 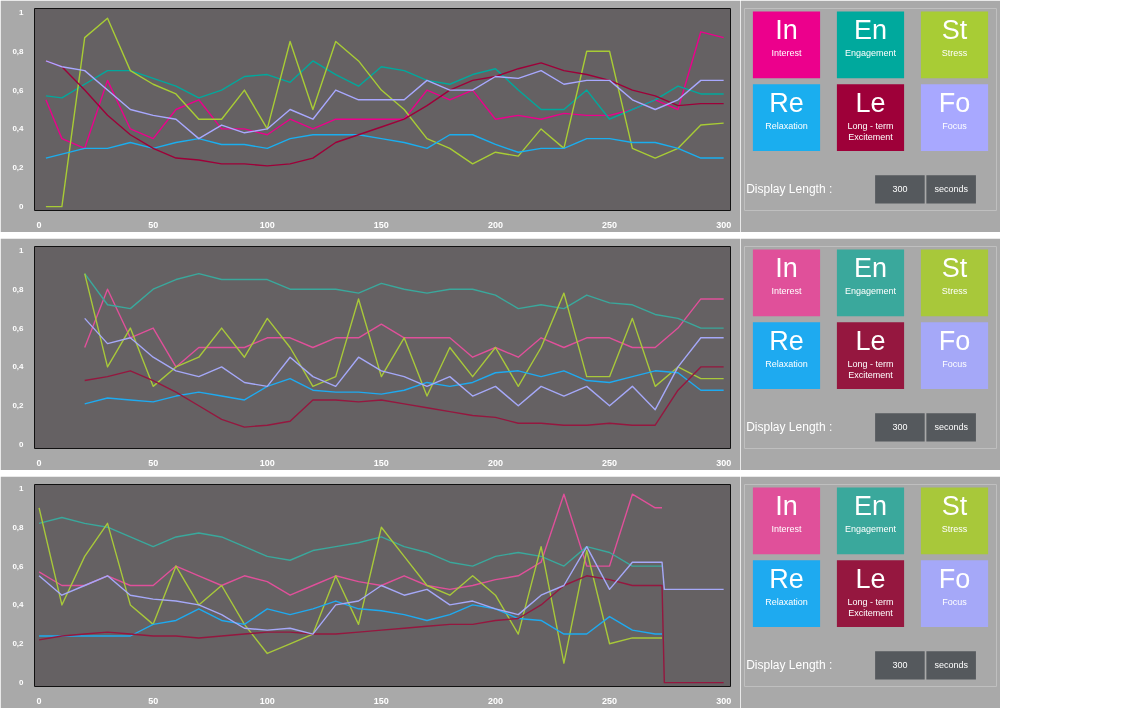 I want to click on text: In Interest, so click(x=787, y=512).